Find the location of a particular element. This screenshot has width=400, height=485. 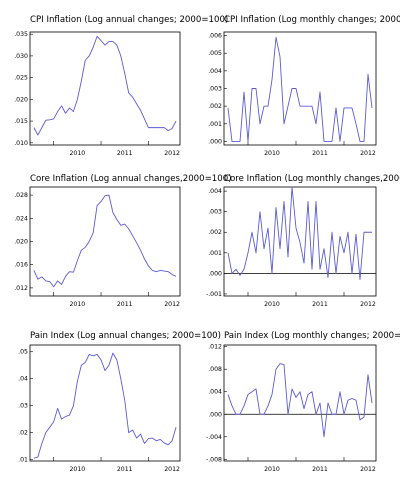

y-tick-label: .016 is located at coordinates (21, 265).